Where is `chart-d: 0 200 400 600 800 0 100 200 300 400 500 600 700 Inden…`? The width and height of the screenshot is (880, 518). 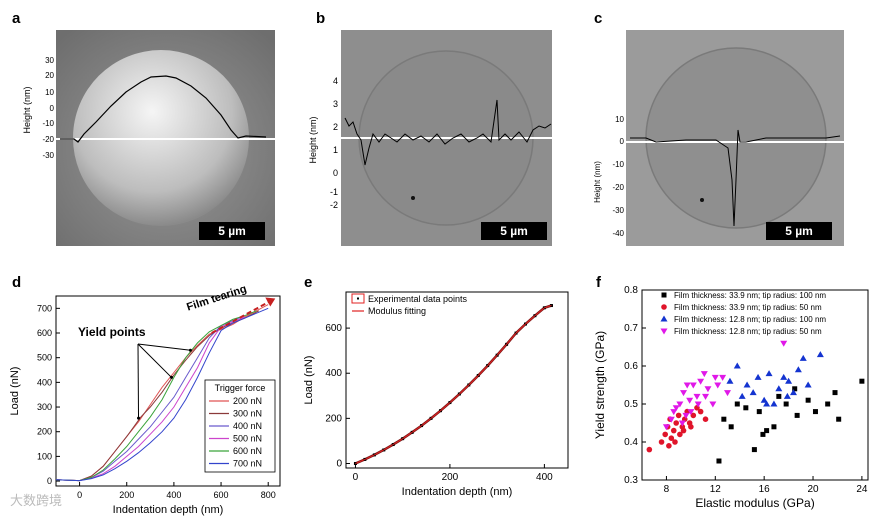
chart-d: 0 200 400 600 800 0 100 200 300 400 500 600 700 Inden… is located at coordinates (145, 400).